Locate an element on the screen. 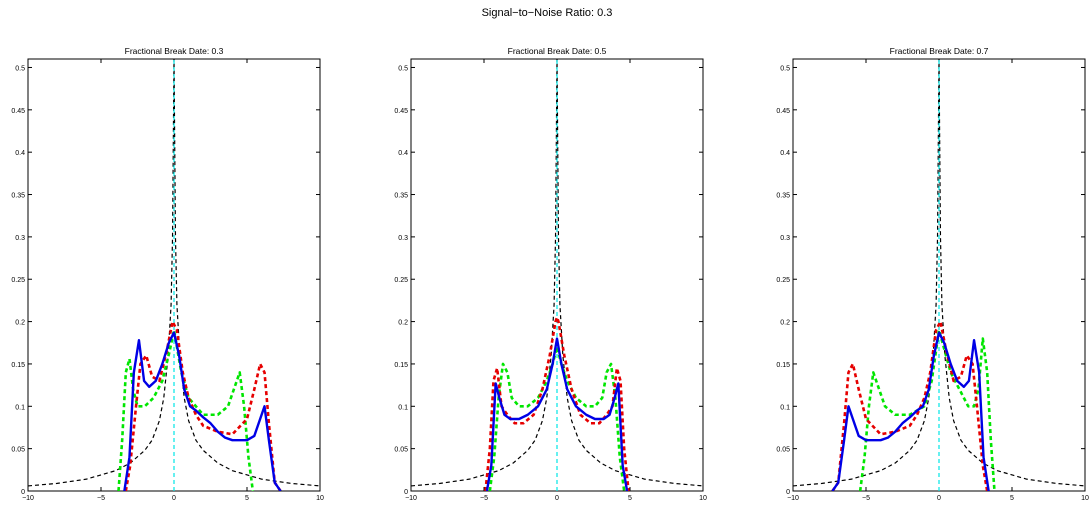 Image resolution: width=1091 pixels, height=506 pixels. figure-suptitle: Signal−to−Noise Ratio: 0.3 is located at coordinates (547, 13).